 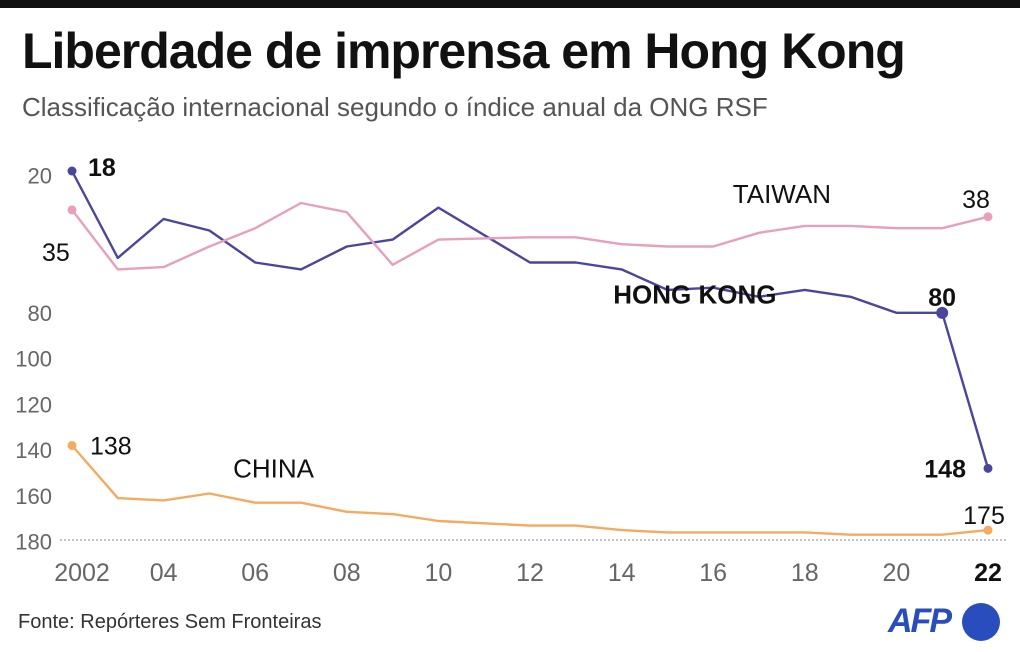 What do you see at coordinates (713, 573) in the screenshot?
I see `x-tick-label: 16` at bounding box center [713, 573].